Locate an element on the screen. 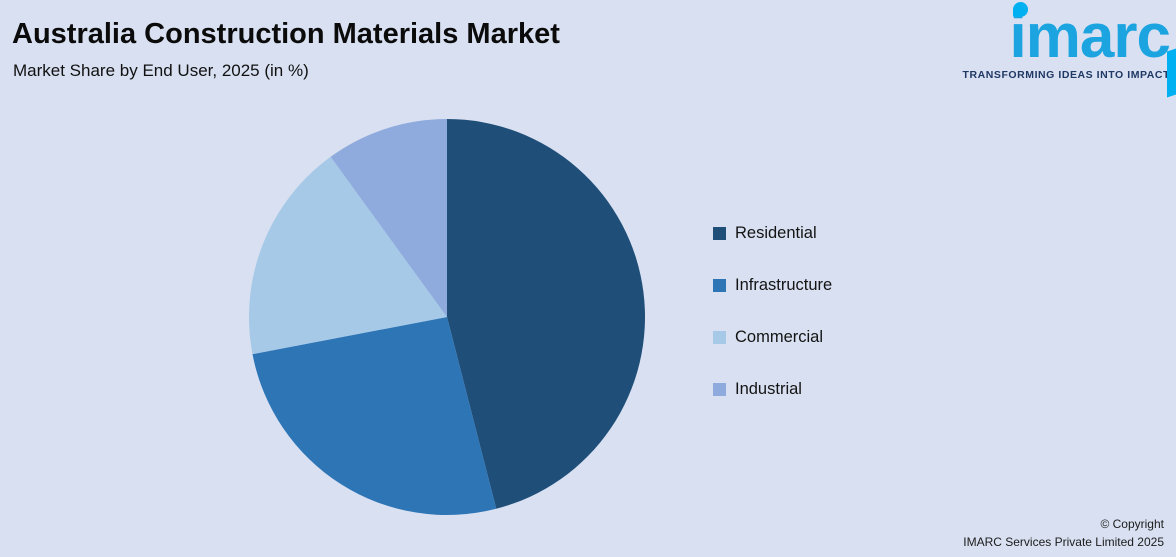 The image size is (1176, 557). legend-item-residential: Residential is located at coordinates (772, 233).